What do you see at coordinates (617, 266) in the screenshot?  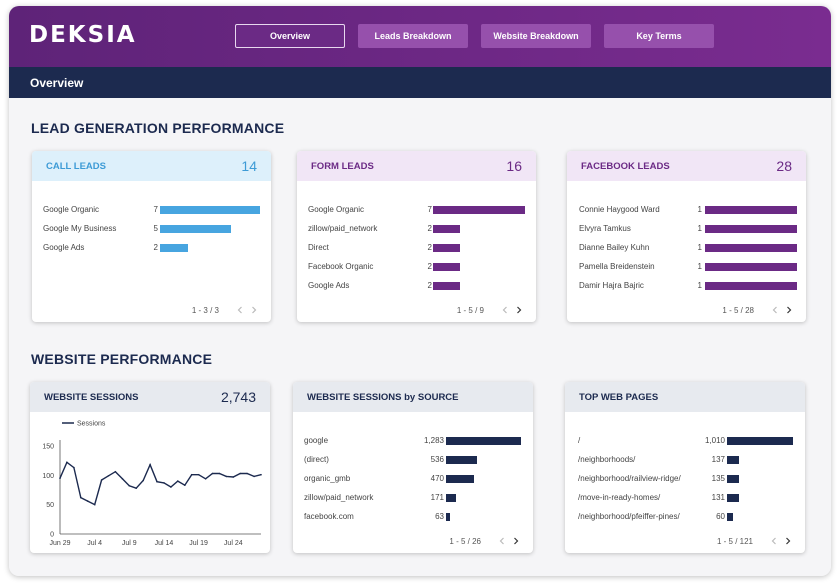 I see `row-label: Pamella Breidenstein` at bounding box center [617, 266].